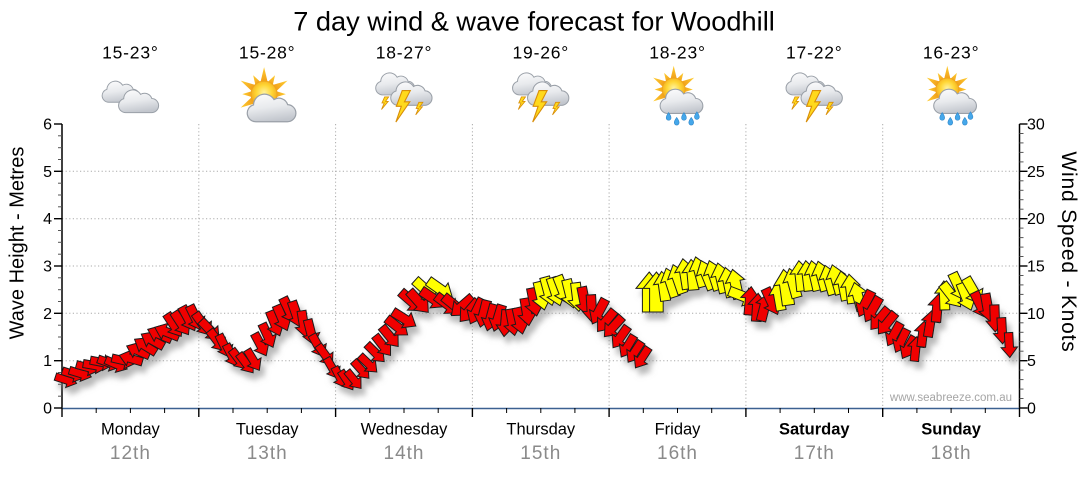  Describe the element at coordinates (540, 453) in the screenshot. I see `svg-text: 15th` at that location.